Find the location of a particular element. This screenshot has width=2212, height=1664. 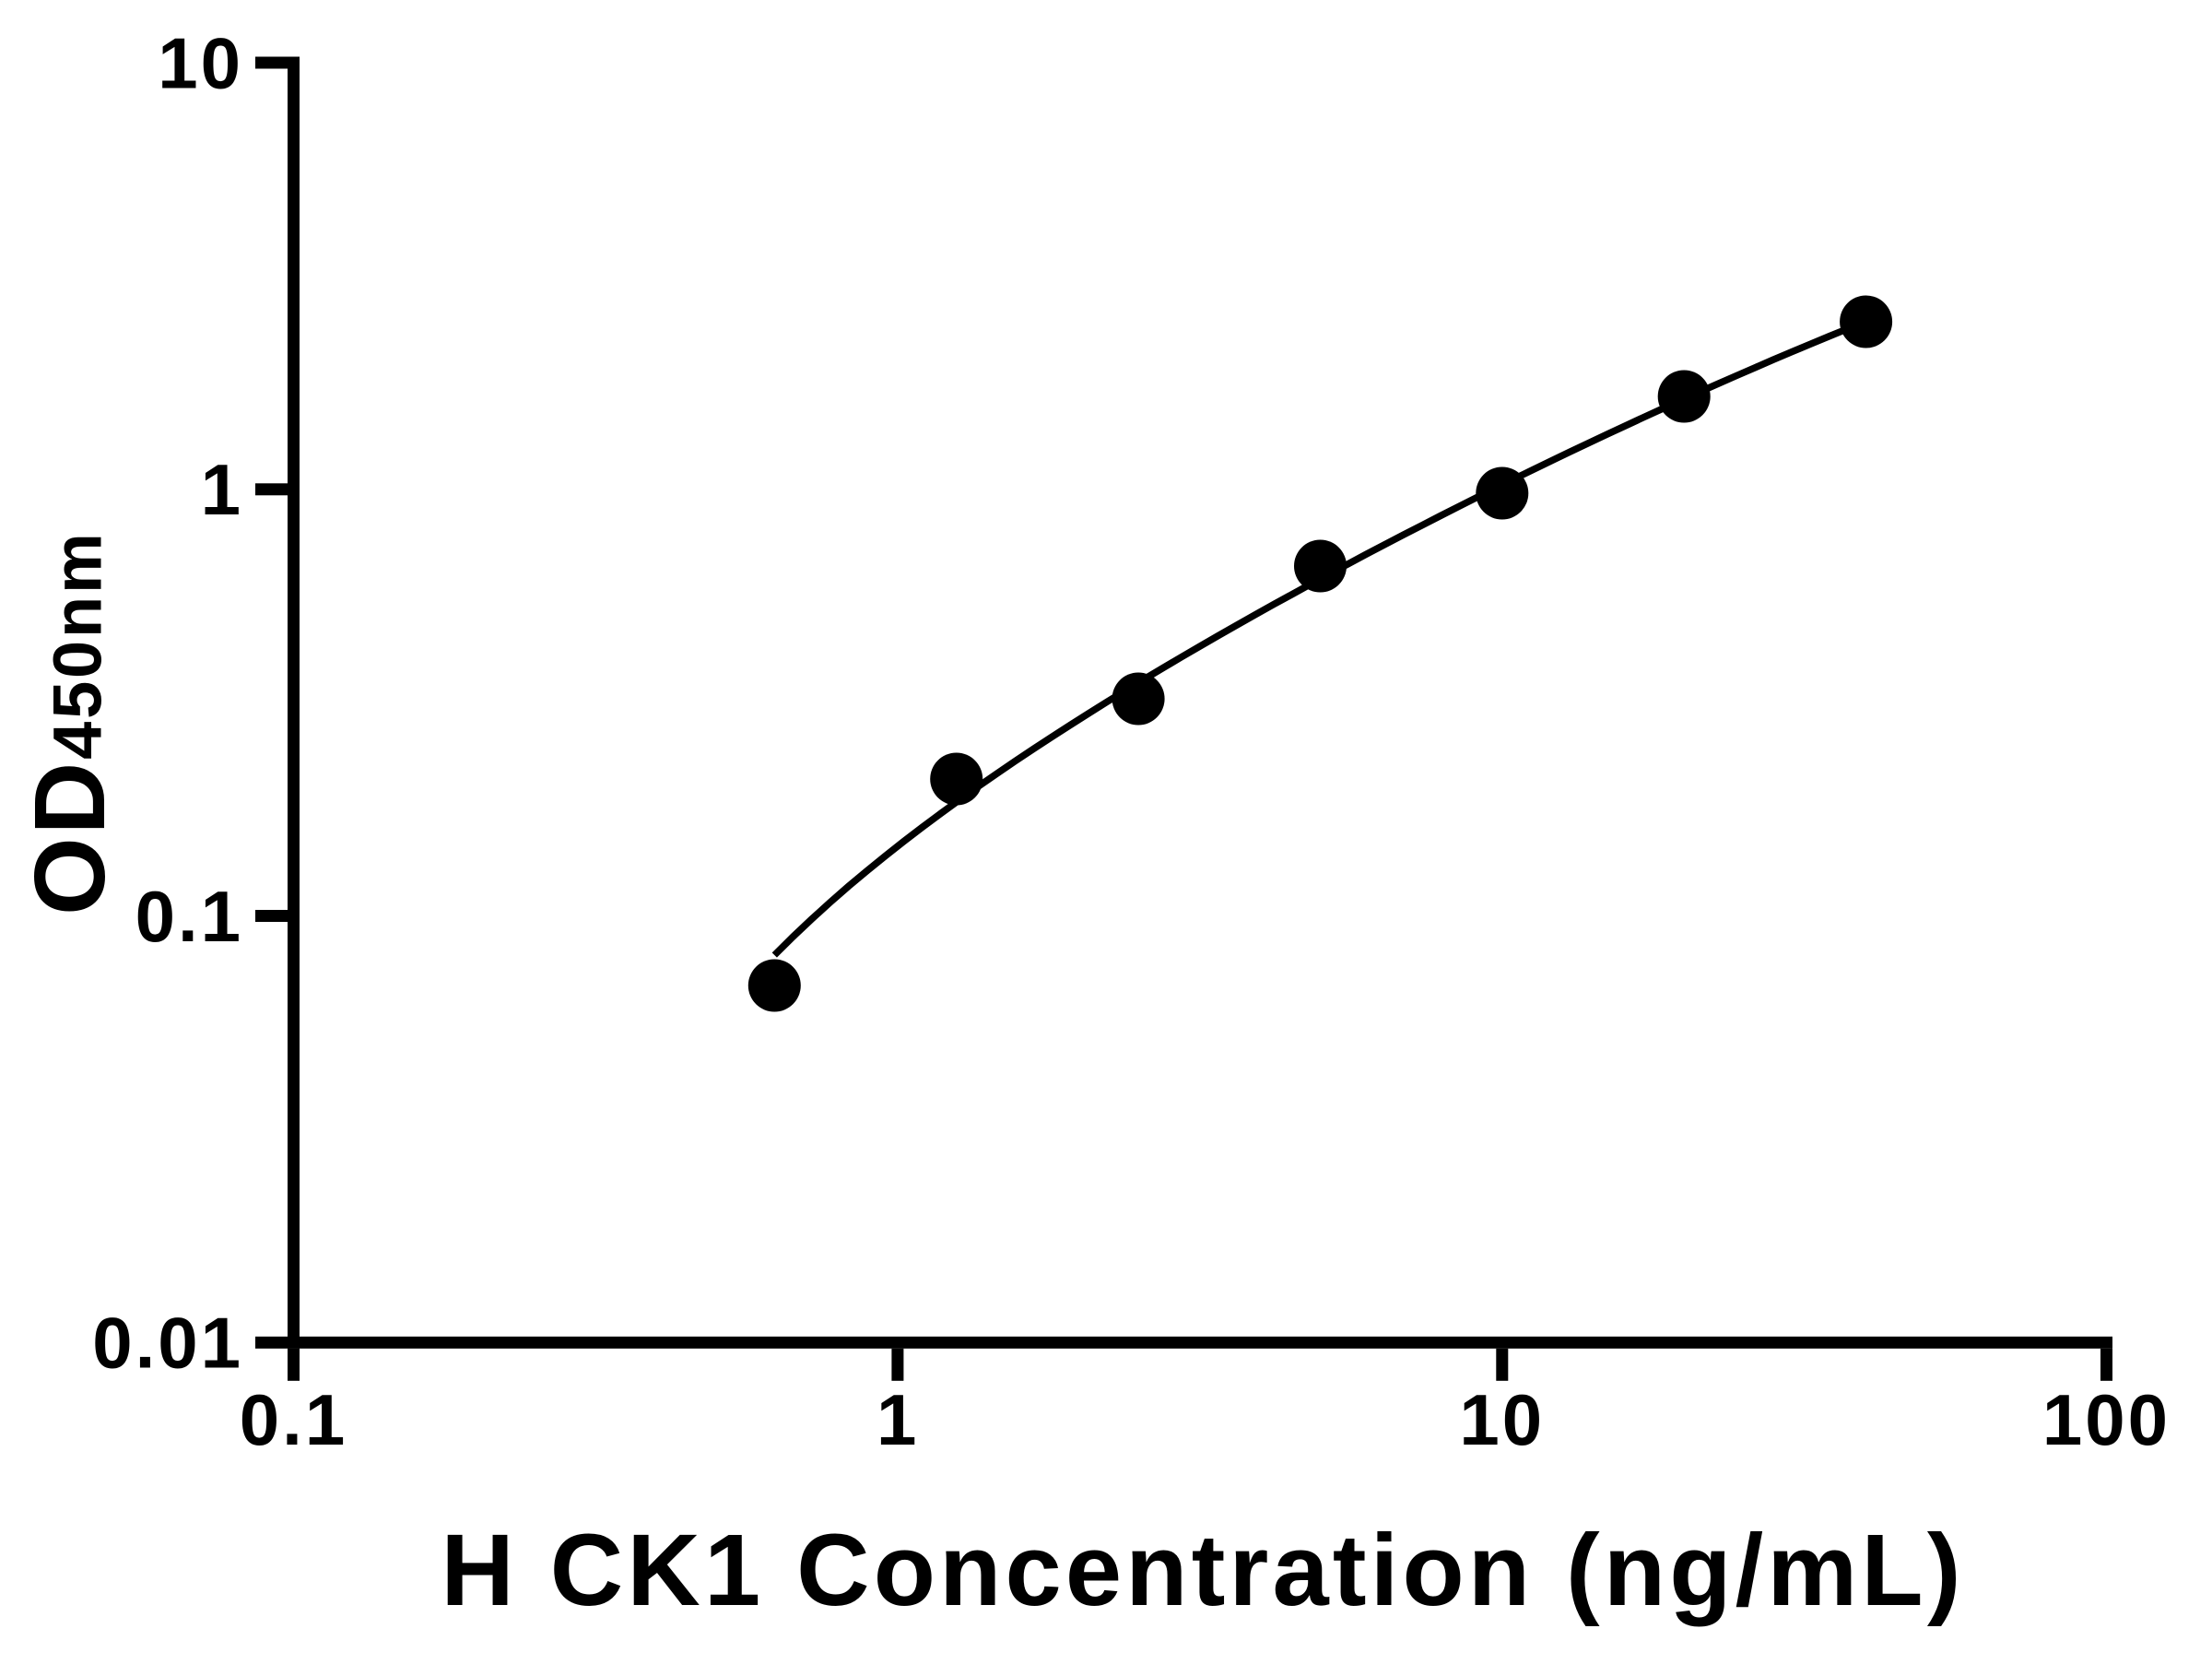

svg-text: 100 is located at coordinates (2106, 1419).